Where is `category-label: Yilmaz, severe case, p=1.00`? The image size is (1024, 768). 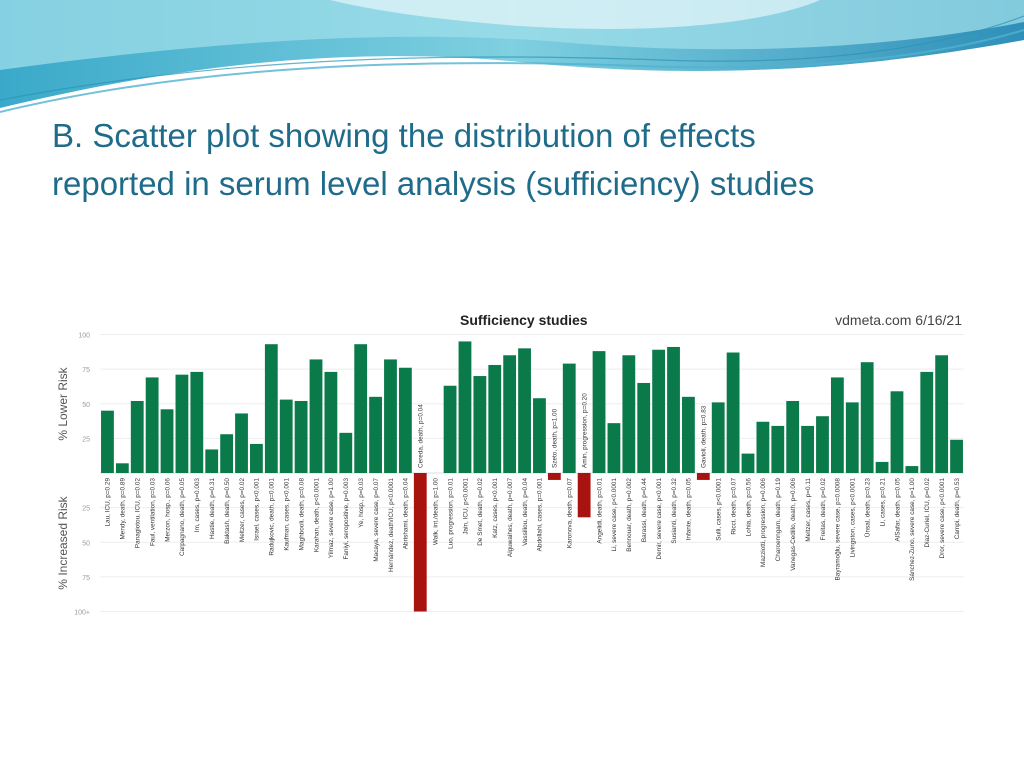
category-label: Yilmaz, severe case, p=1.00 is located at coordinates (331, 518).